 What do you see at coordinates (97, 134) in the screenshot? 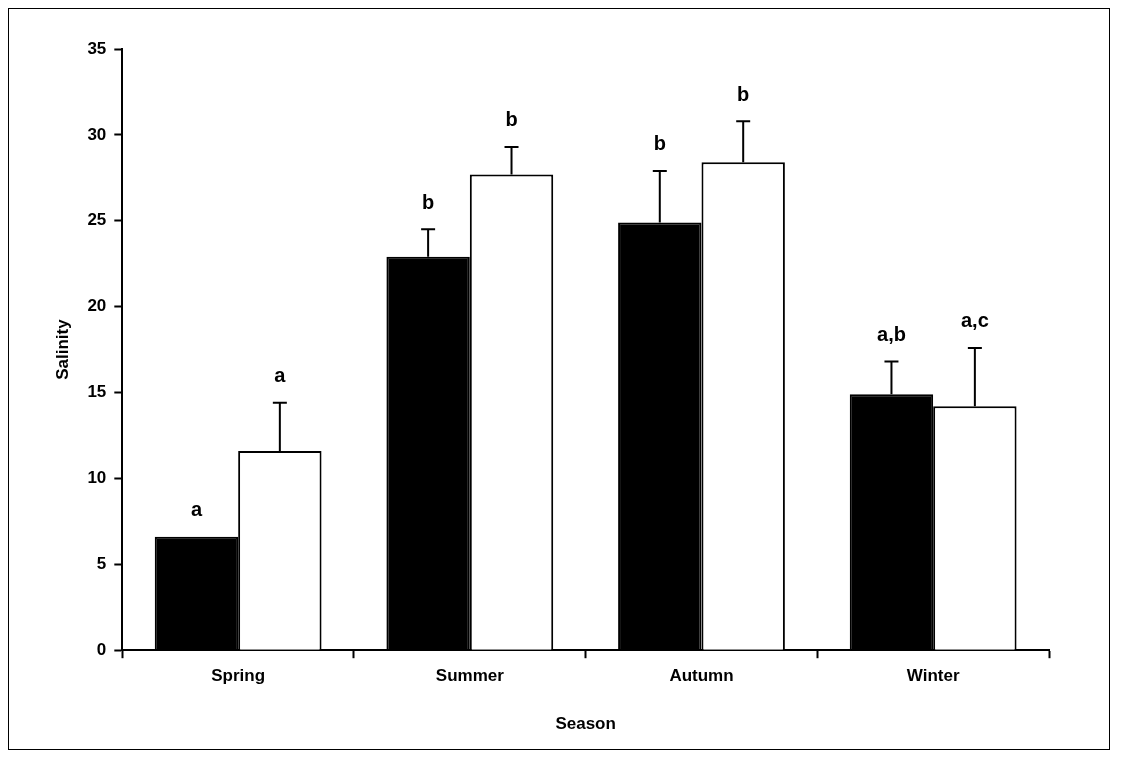
I see `y-tick-label: 30` at bounding box center [97, 134].